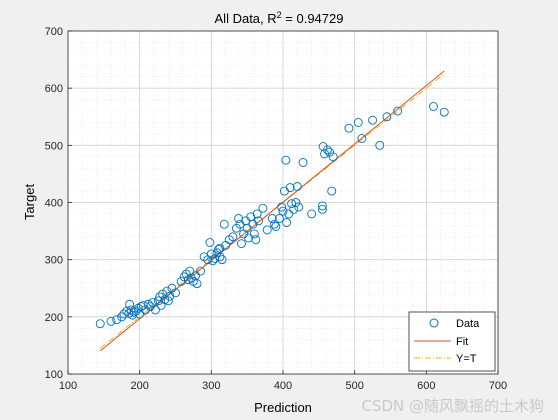 This screenshot has height=420, width=558. I want to click on x-ticks: 100 200 300 400 500 600 700, so click(283, 381).